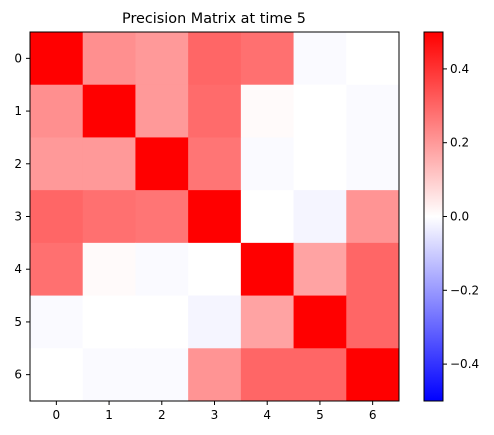 Image resolution: width=494 pixels, height=435 pixels. I want to click on x-tick-label: 2, so click(162, 415).